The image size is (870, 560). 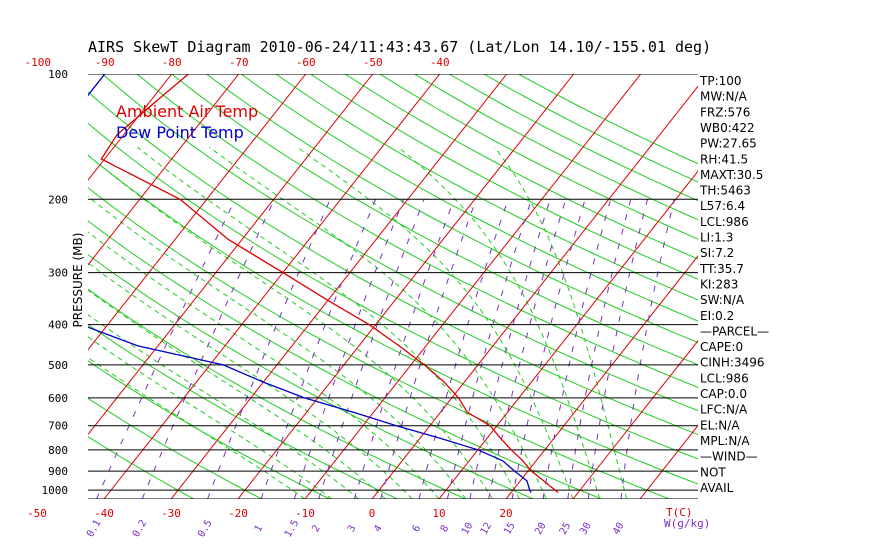 I want to click on top-temp-tick-label: -70, so click(x=239, y=62).